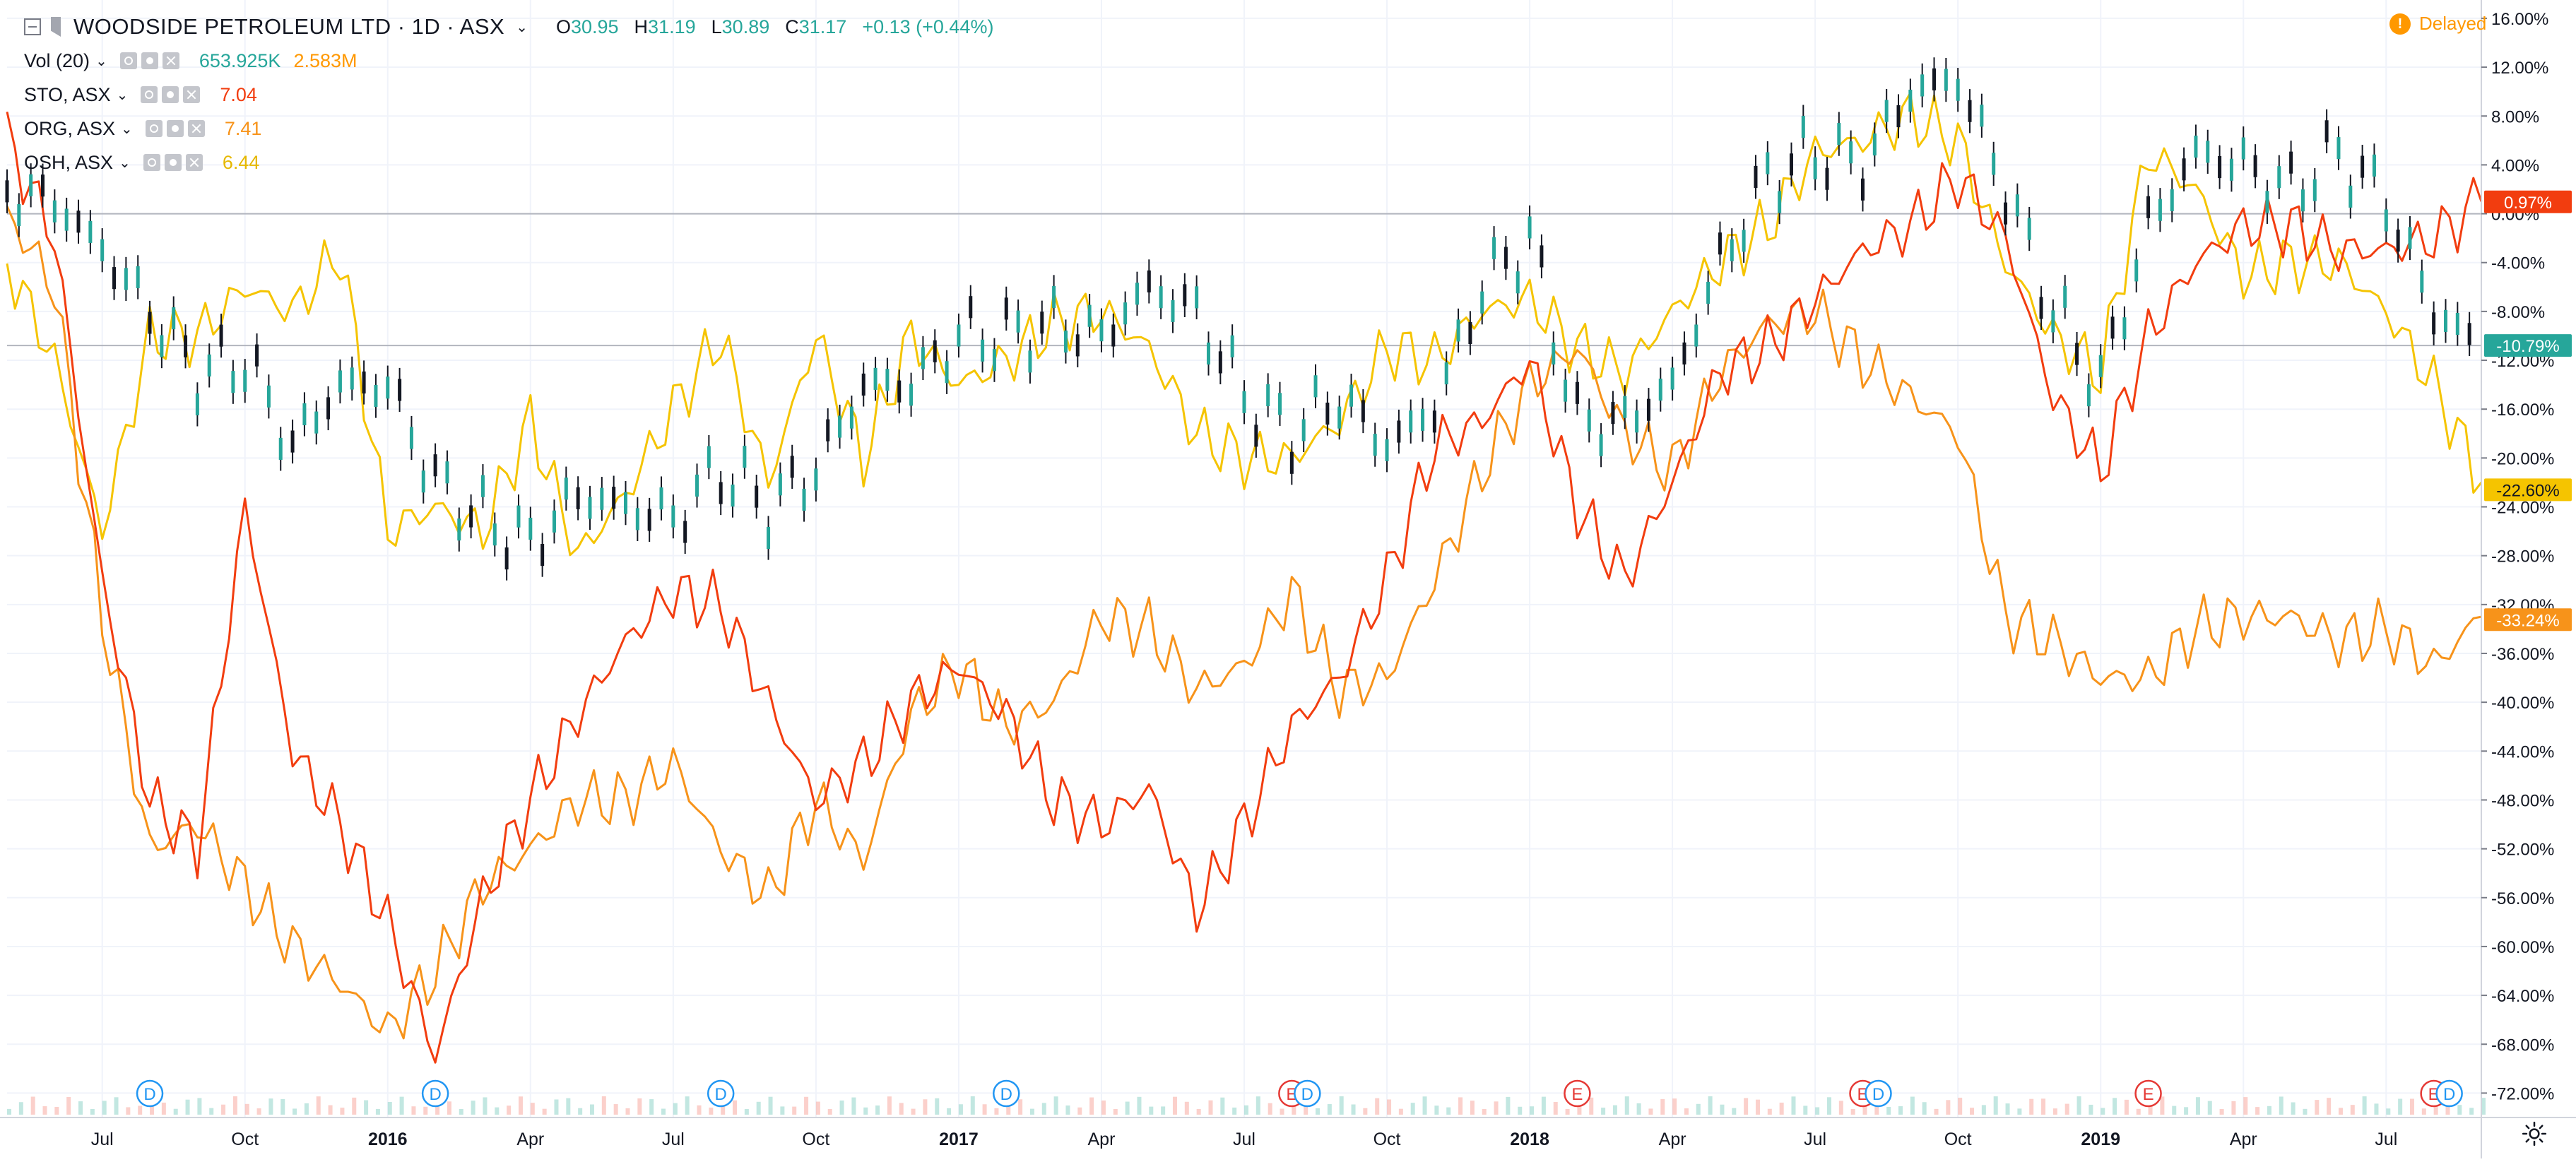 The width and height of the screenshot is (2576, 1162). What do you see at coordinates (32, 26) in the screenshot?
I see `collapse-icon` at bounding box center [32, 26].